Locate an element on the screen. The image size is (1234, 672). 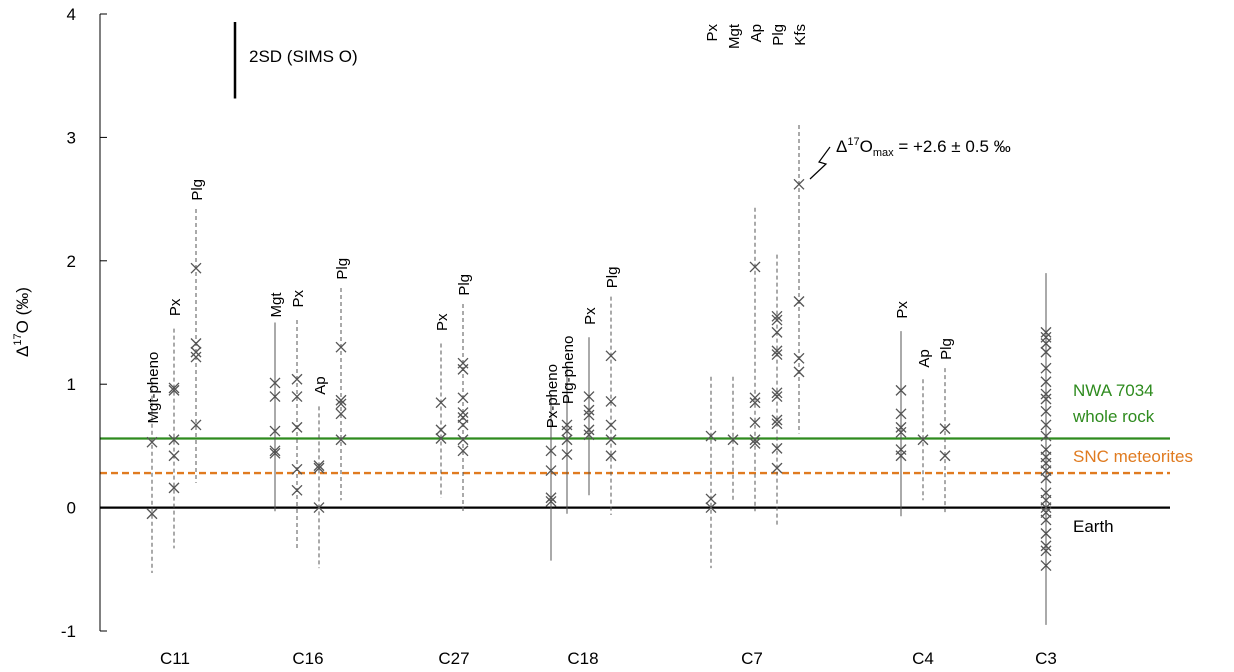
x-tick-label: C3 is located at coordinates (1046, 658).